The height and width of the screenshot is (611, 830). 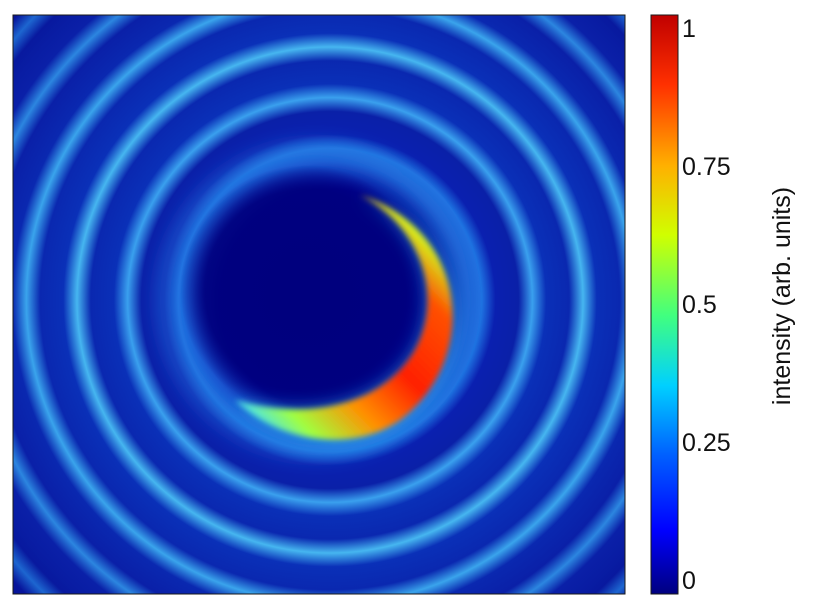 I want to click on colorbar-tick-label: 0, so click(x=689, y=581).